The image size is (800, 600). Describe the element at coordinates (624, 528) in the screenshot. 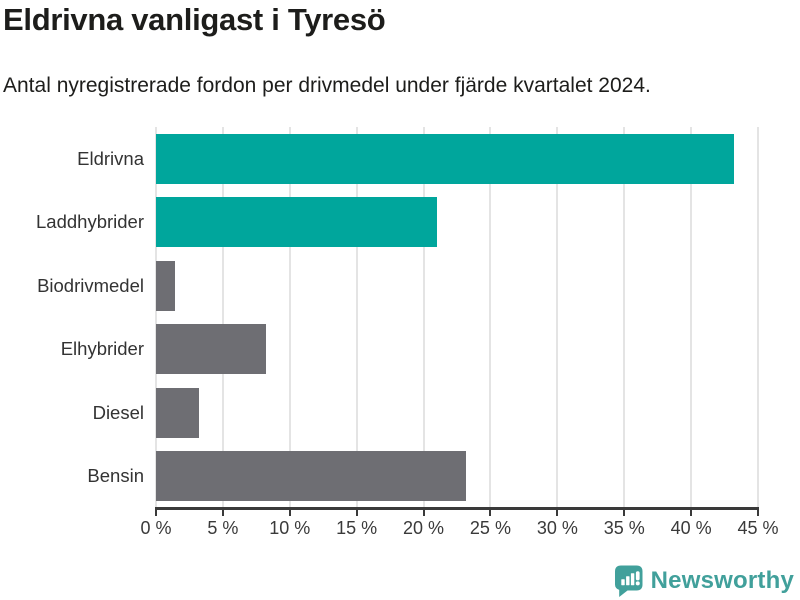

I see `x-tick-label: 35 %` at that location.